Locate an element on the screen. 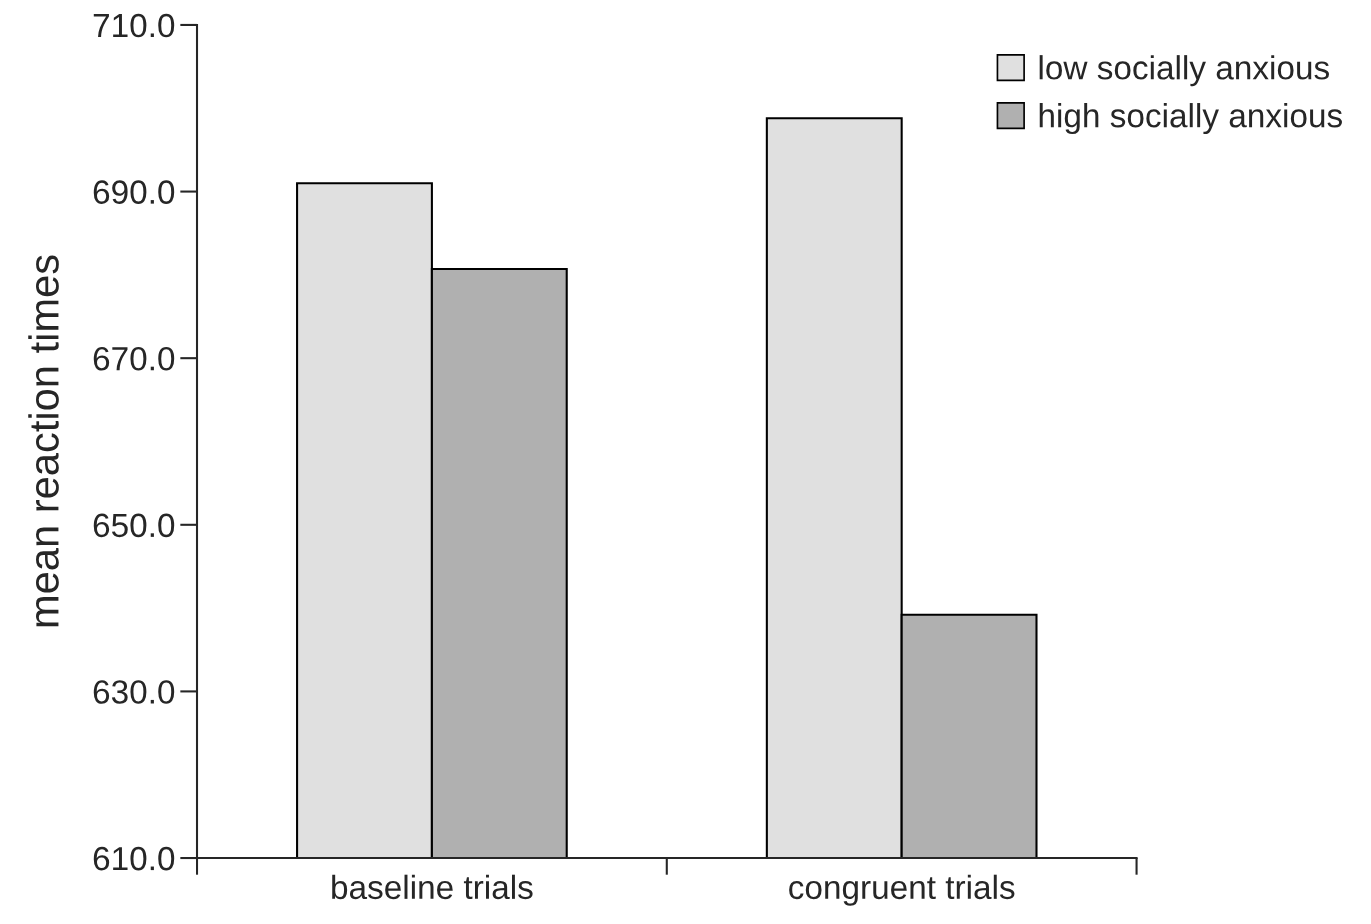 The height and width of the screenshot is (924, 1371). y-tick-label: 610.0 is located at coordinates (134, 858).